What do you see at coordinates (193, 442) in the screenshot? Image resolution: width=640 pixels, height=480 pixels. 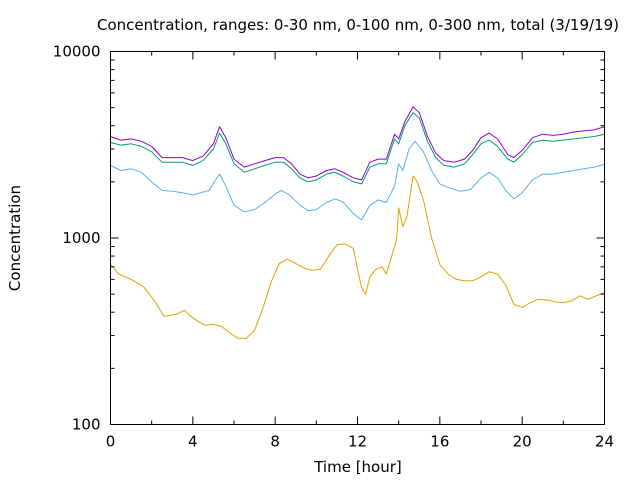 I see `x-tick-label: 4` at bounding box center [193, 442].